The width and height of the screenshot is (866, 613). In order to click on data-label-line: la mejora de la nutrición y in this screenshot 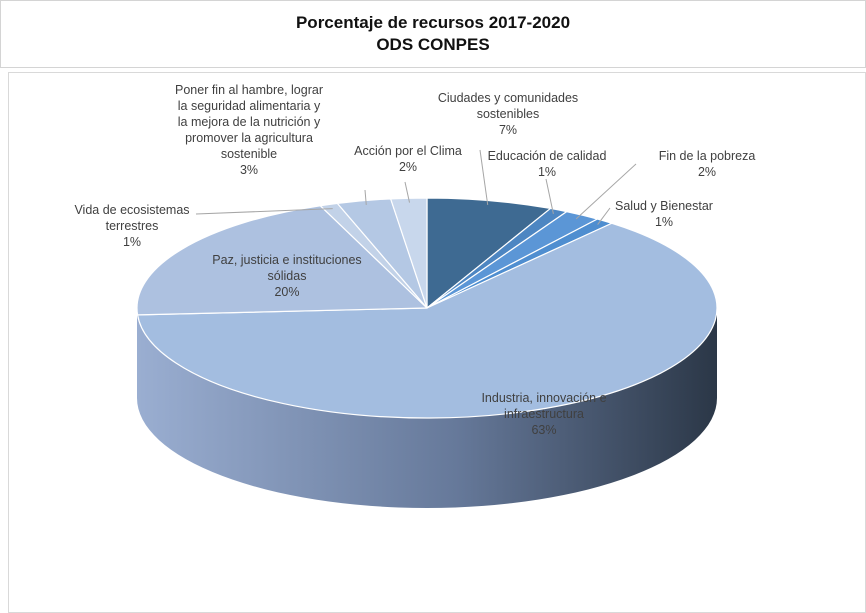, I will do `click(249, 122)`.